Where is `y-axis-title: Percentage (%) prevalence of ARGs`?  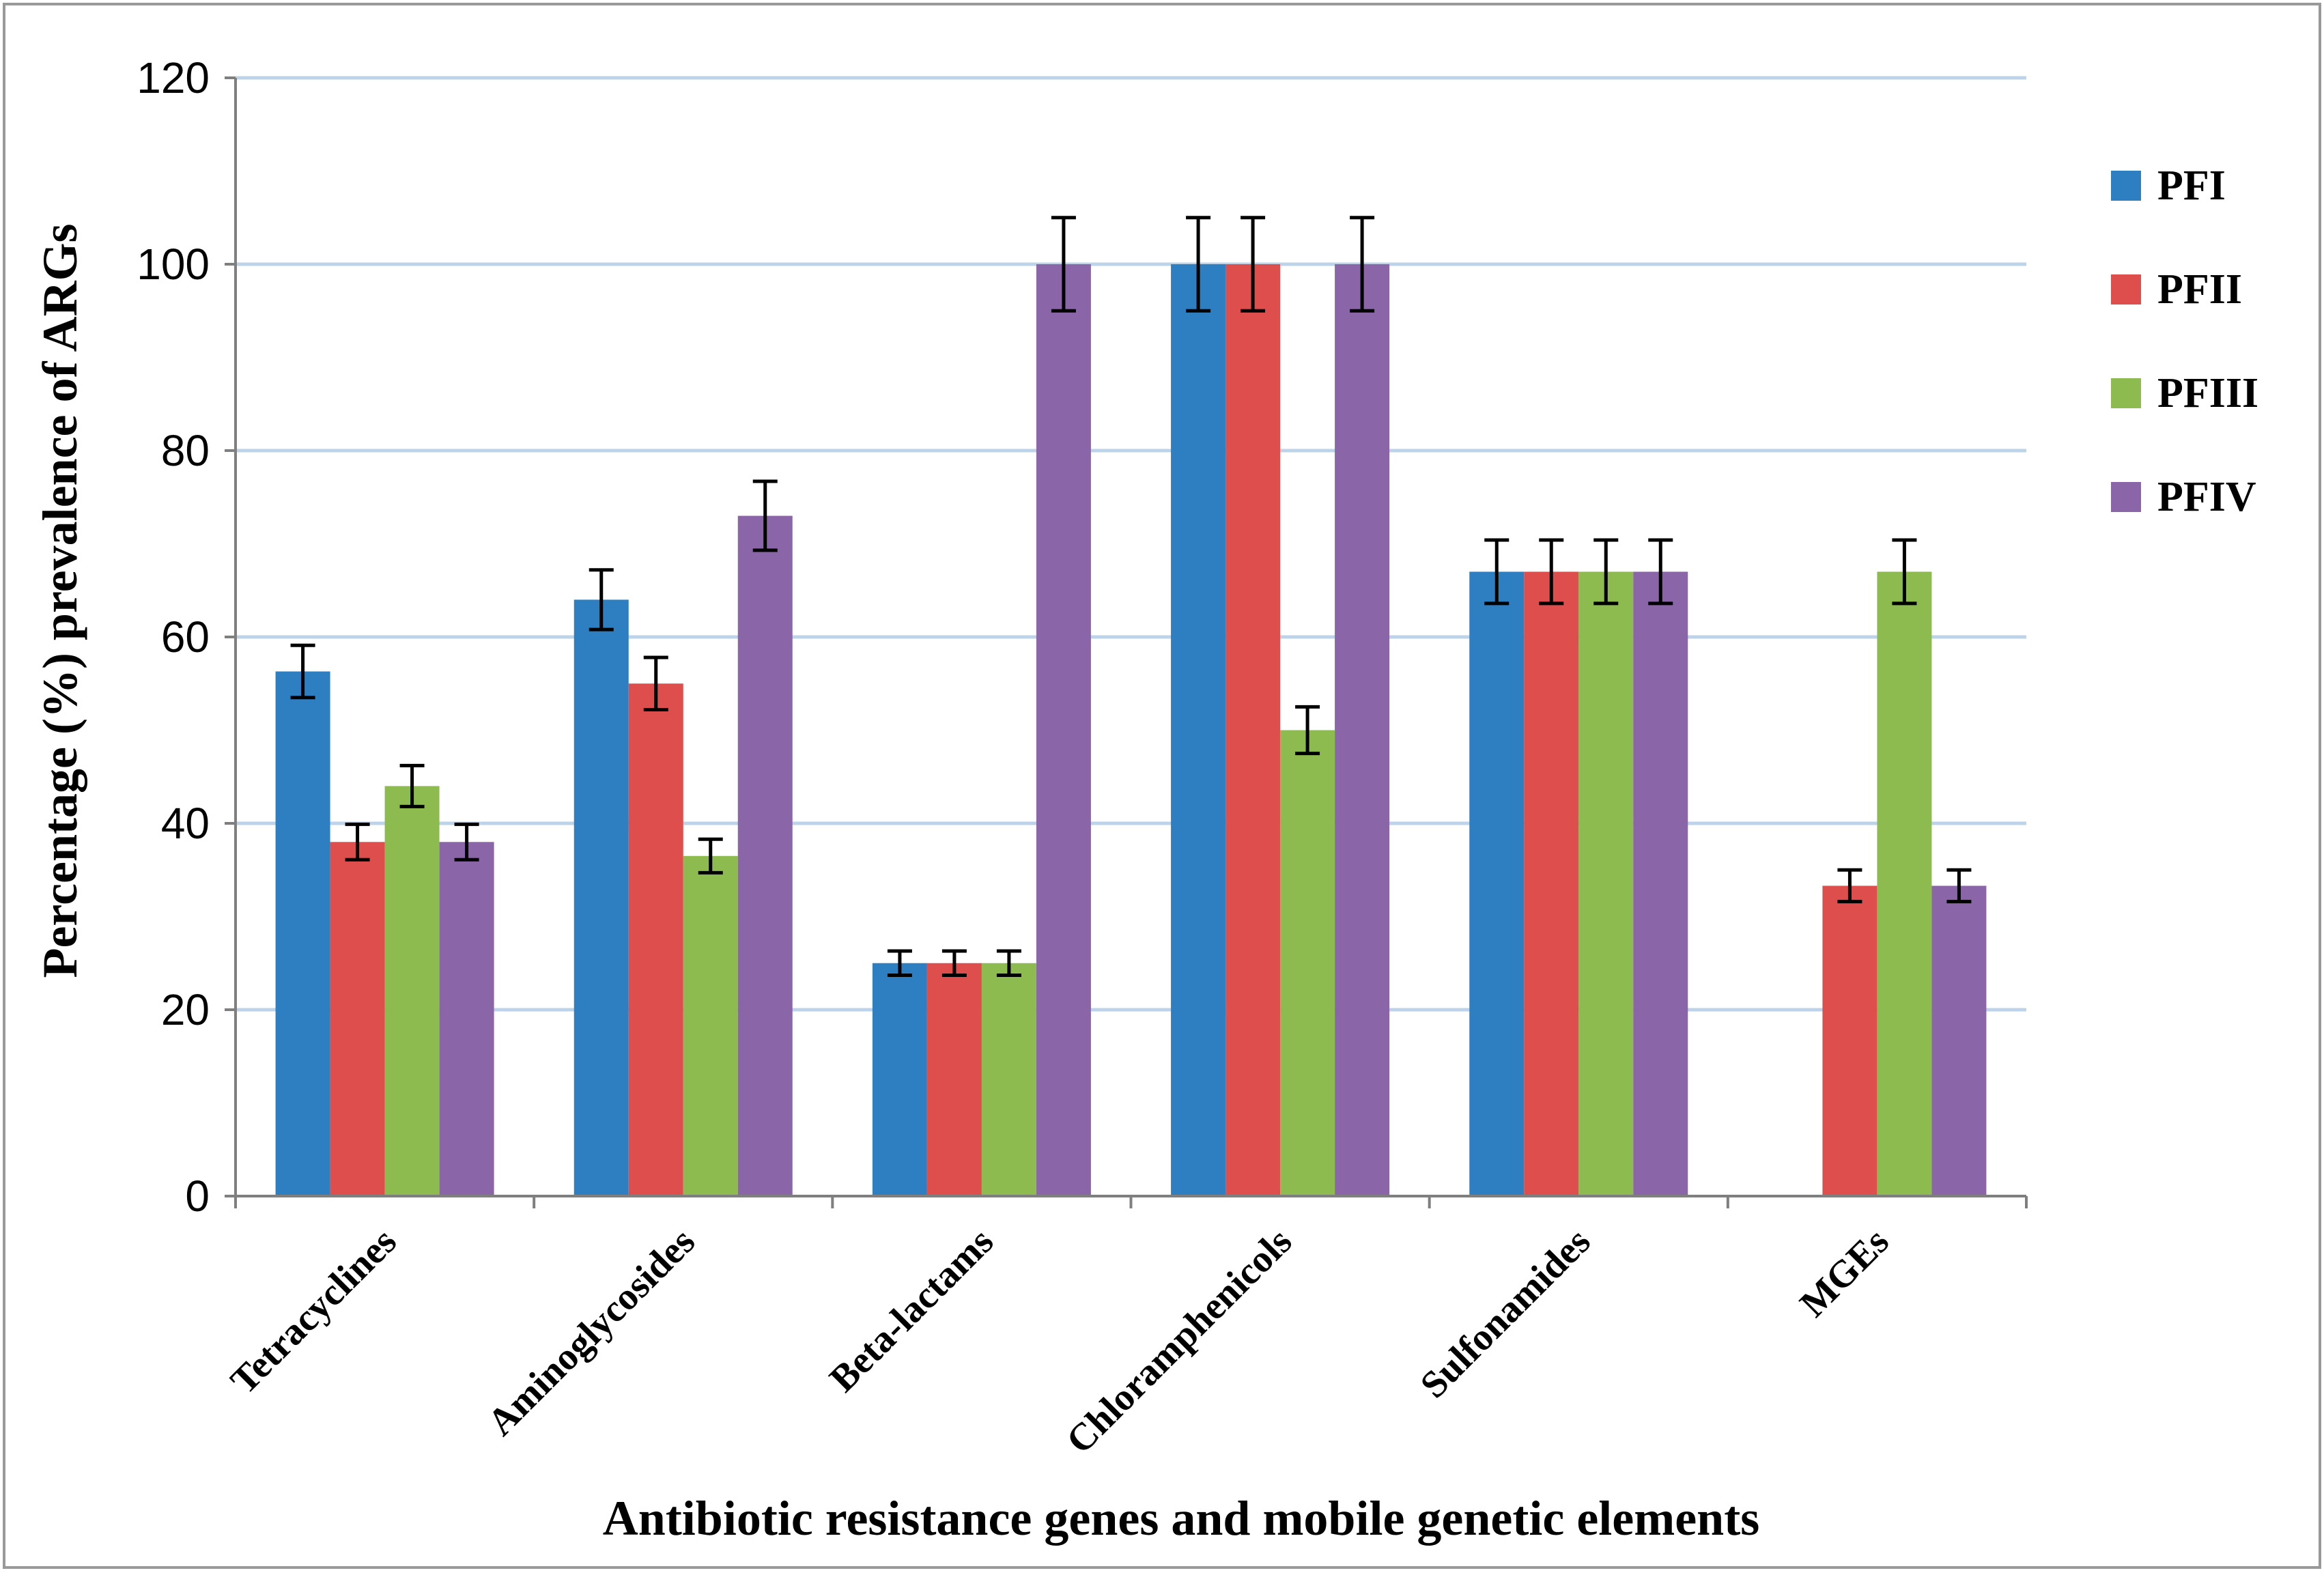 y-axis-title: Percentage (%) prevalence of ARGs is located at coordinates (60, 600).